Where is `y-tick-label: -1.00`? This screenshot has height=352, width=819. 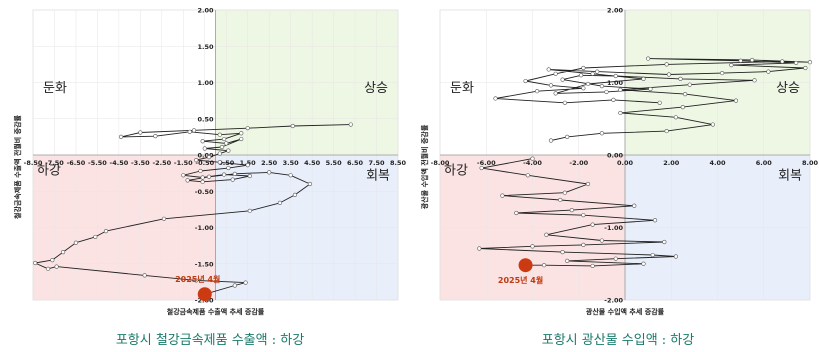
y-tick-label: -1.00 is located at coordinates (613, 228).